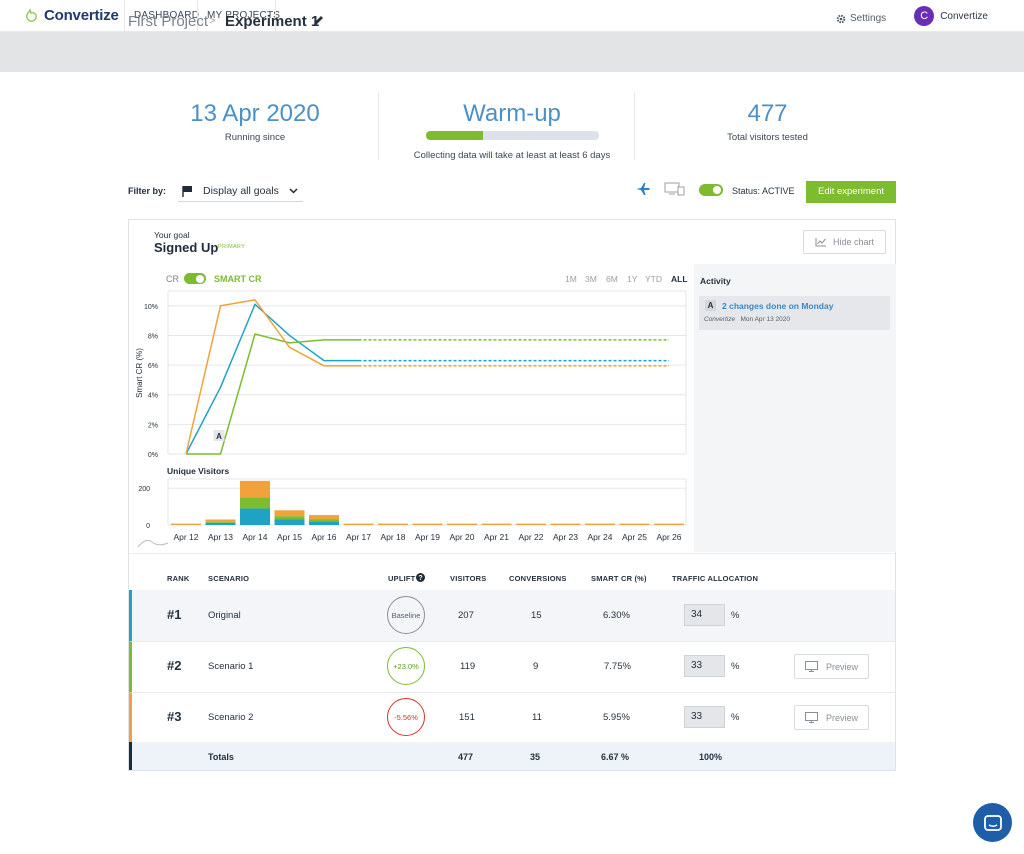 Image resolution: width=1024 pixels, height=854 pixels. Describe the element at coordinates (643, 189) in the screenshot. I see `airplane-icon` at that location.